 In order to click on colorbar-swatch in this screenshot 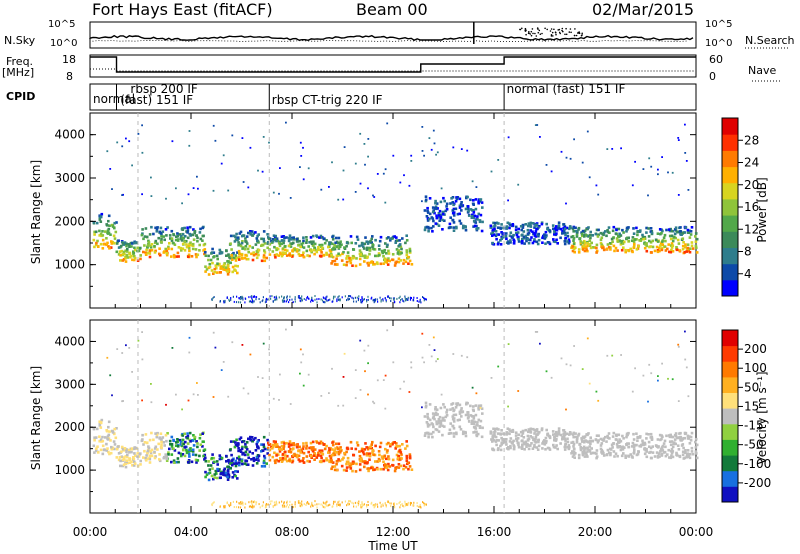, I will do `click(730, 353)`.